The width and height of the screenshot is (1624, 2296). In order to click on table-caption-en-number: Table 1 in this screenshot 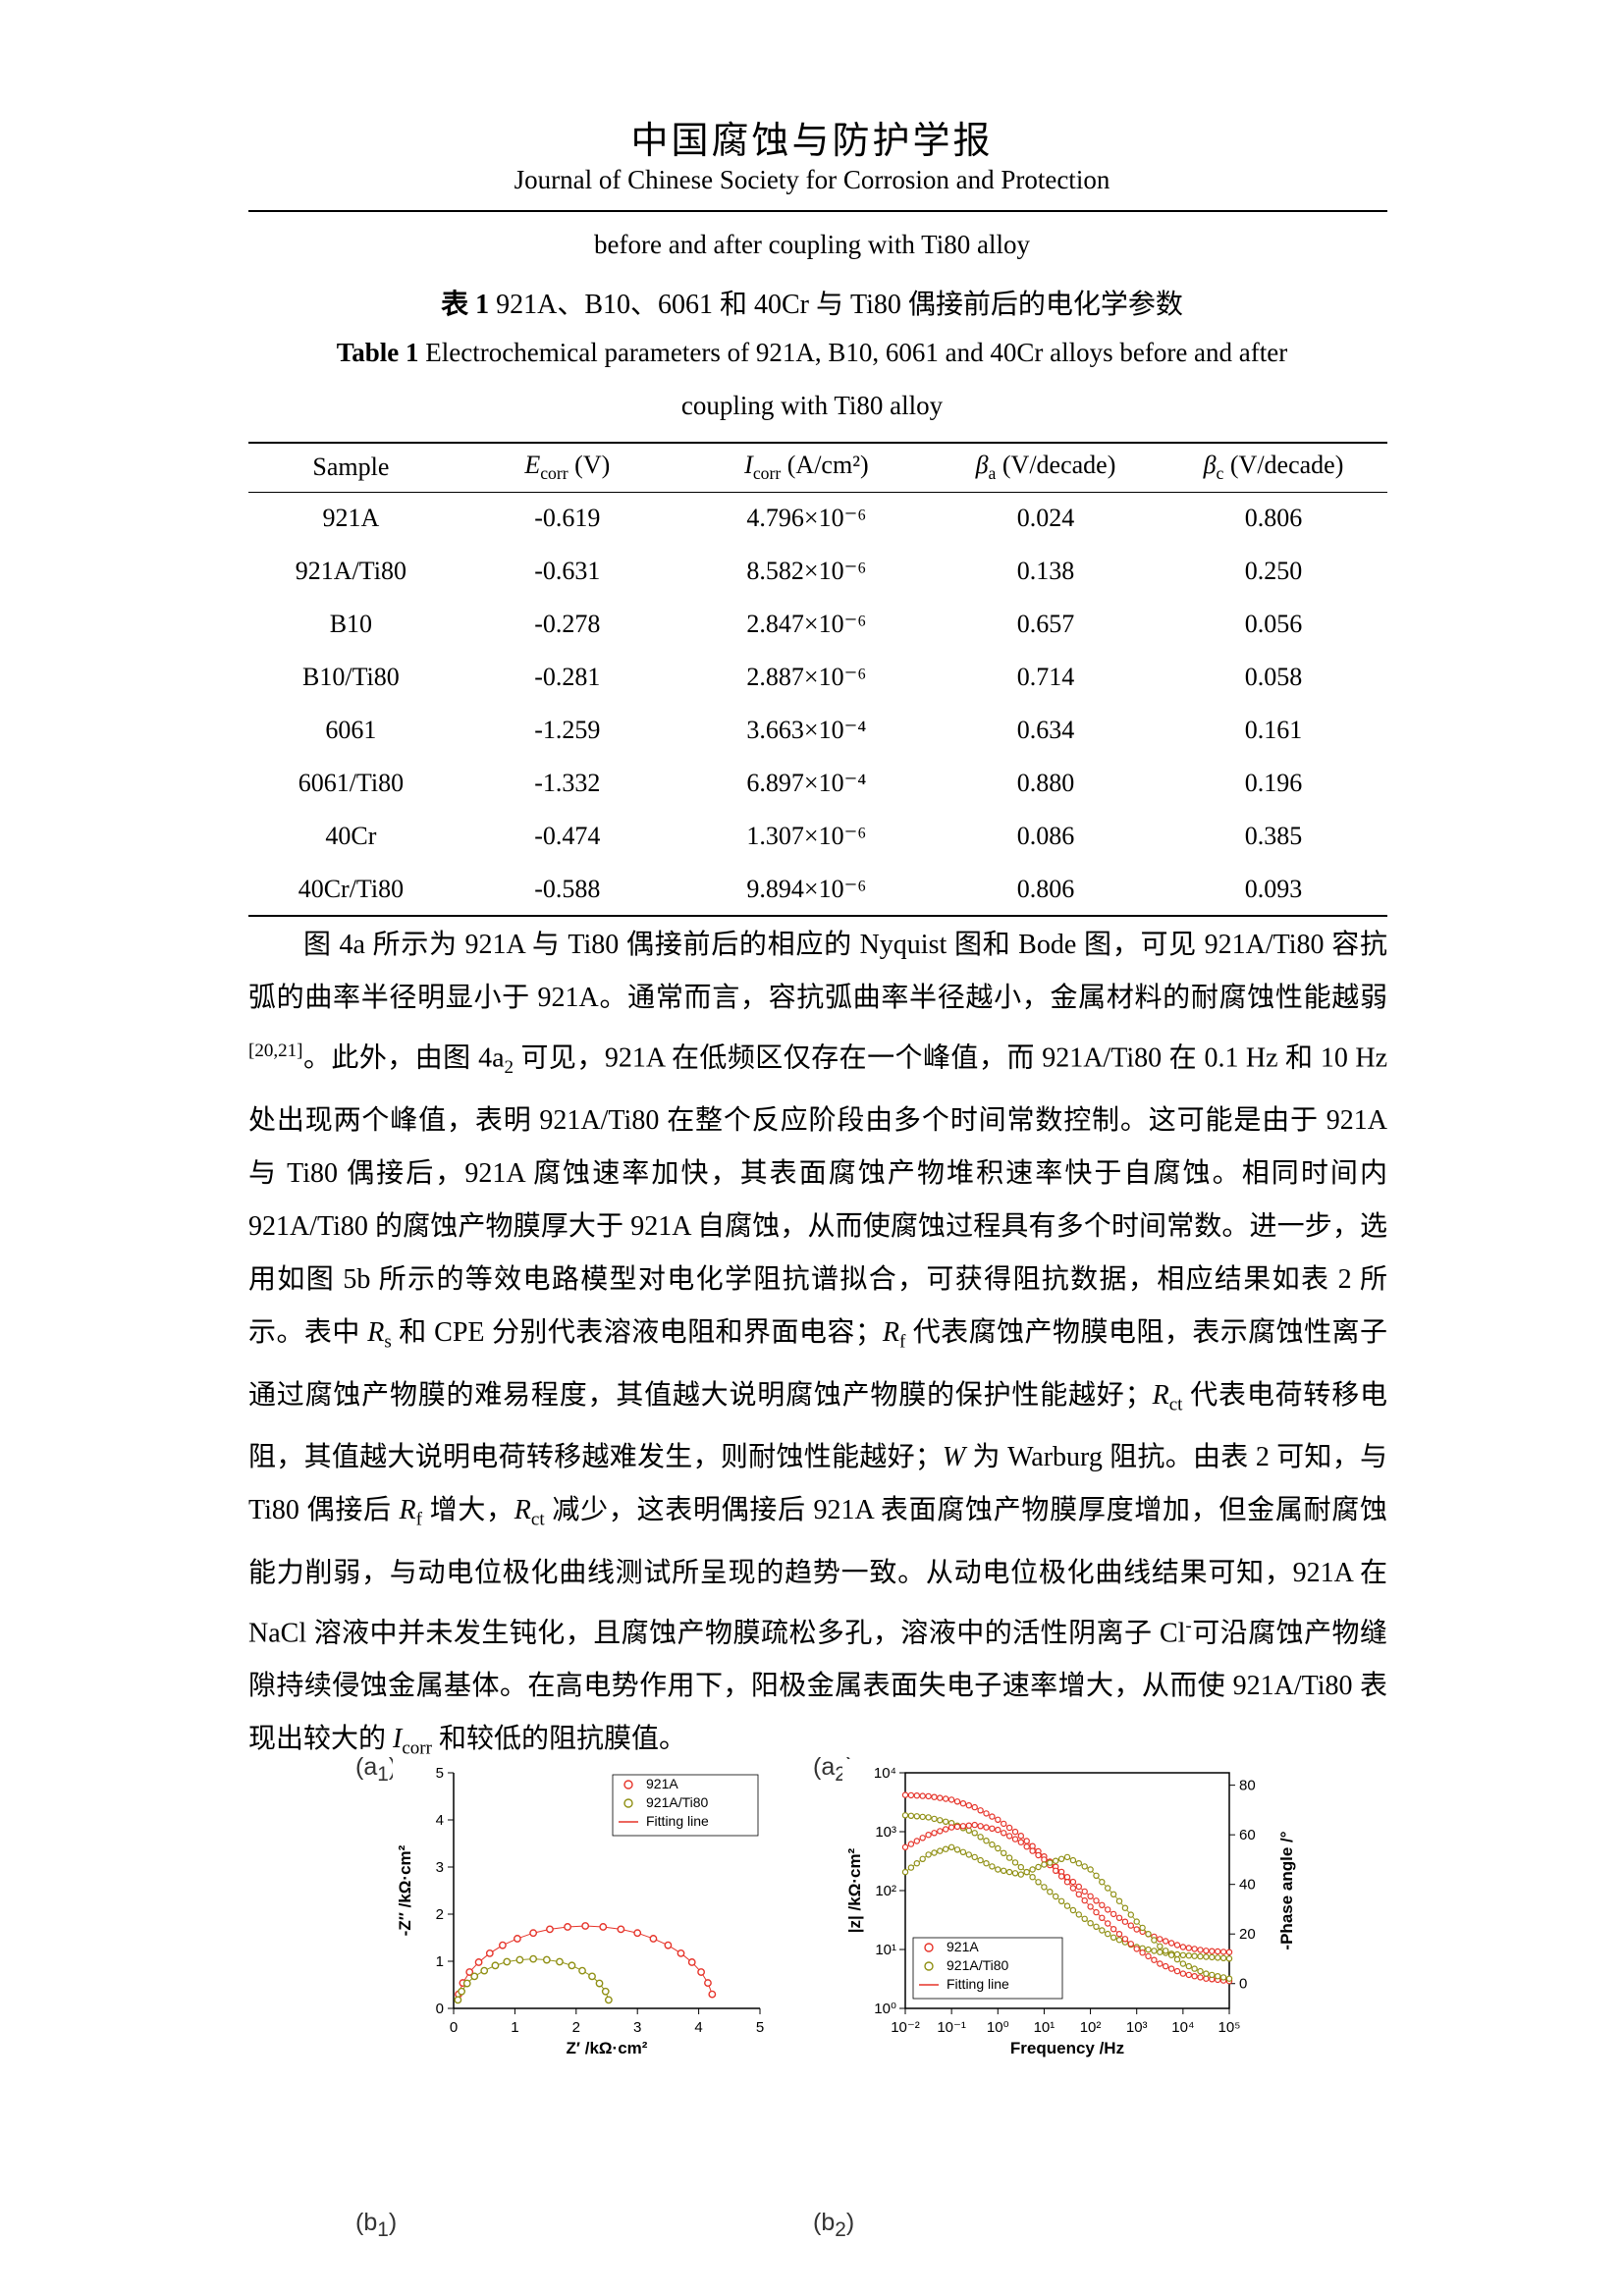, I will do `click(377, 353)`.